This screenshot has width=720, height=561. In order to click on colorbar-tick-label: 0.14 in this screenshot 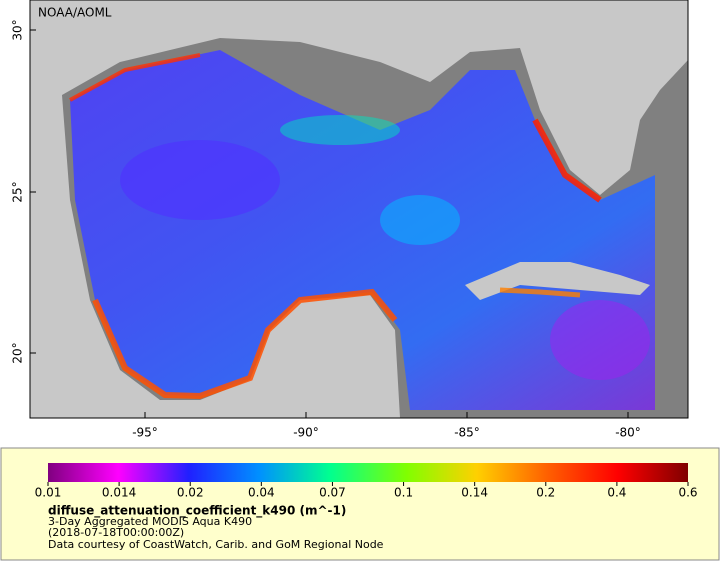, I will do `click(474, 493)`.